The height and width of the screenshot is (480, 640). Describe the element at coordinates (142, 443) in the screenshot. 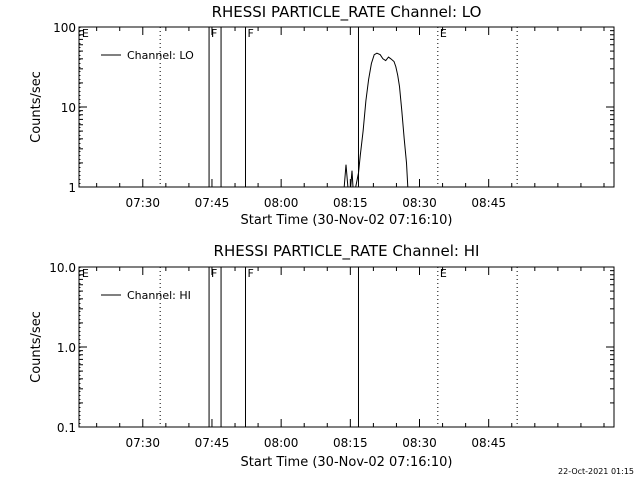

I see `x-tick-label-1: 07:30` at that location.